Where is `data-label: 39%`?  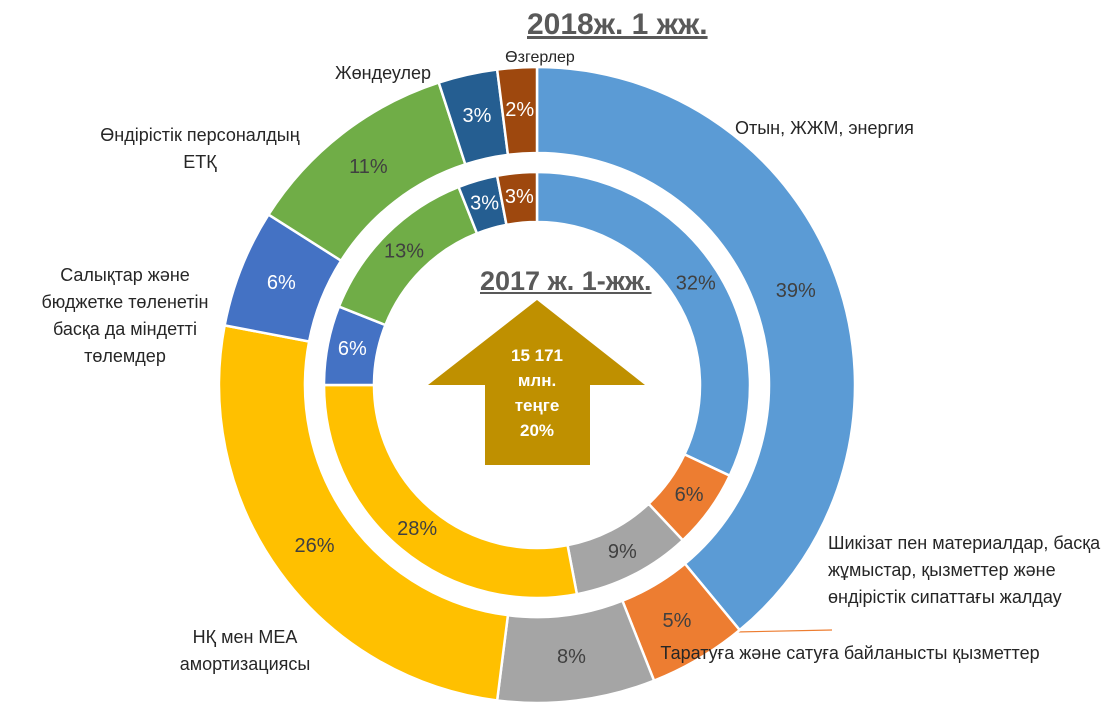
data-label: 39% is located at coordinates (796, 291).